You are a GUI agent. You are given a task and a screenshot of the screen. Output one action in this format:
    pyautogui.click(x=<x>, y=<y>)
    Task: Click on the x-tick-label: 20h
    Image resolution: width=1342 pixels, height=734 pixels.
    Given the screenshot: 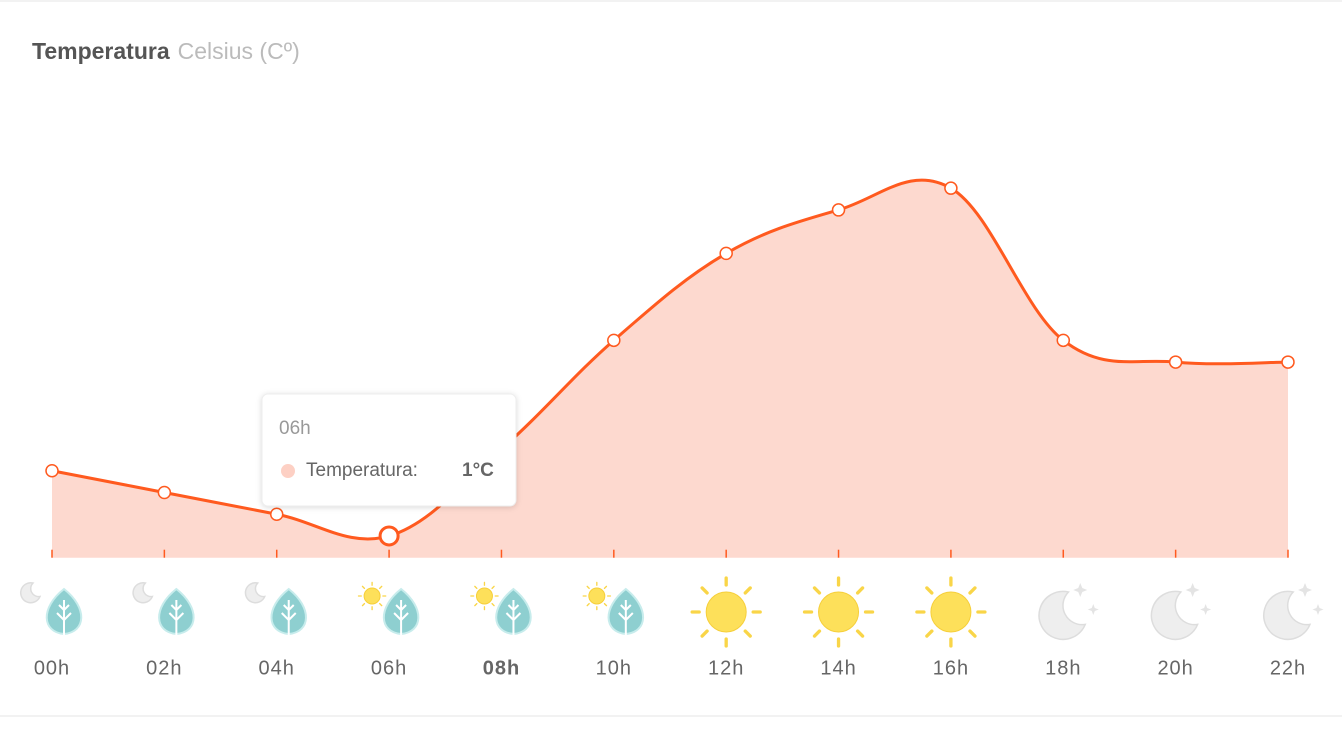 What is the action you would take?
    pyautogui.click(x=1175, y=668)
    